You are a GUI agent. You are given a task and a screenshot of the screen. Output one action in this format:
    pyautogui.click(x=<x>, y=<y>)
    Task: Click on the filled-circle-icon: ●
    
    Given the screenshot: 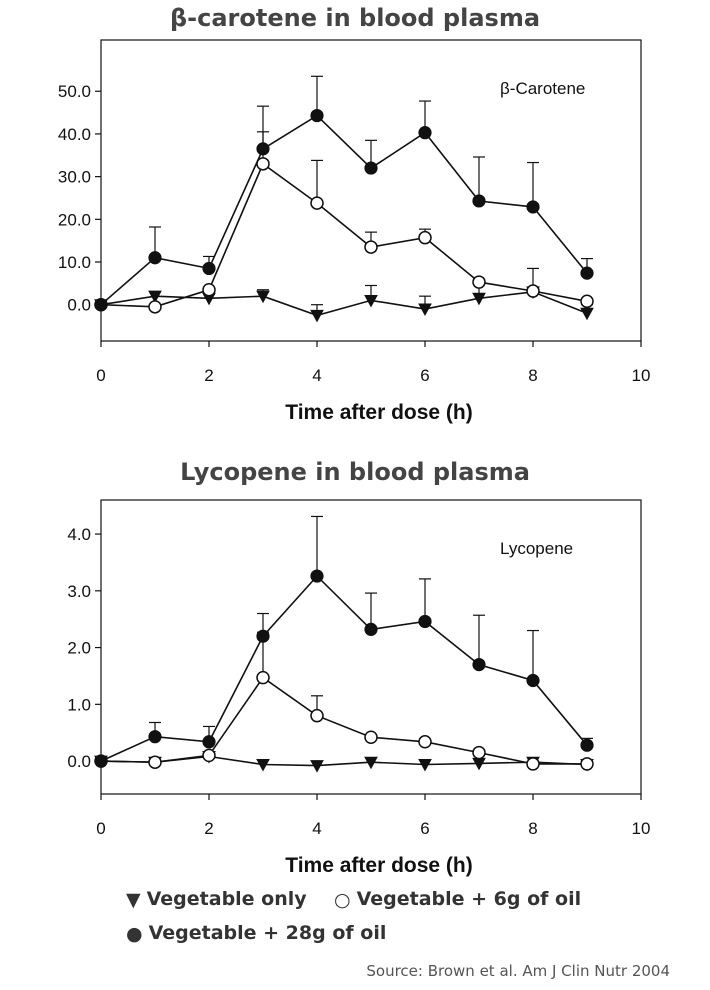 What is the action you would take?
    pyautogui.click(x=134, y=934)
    